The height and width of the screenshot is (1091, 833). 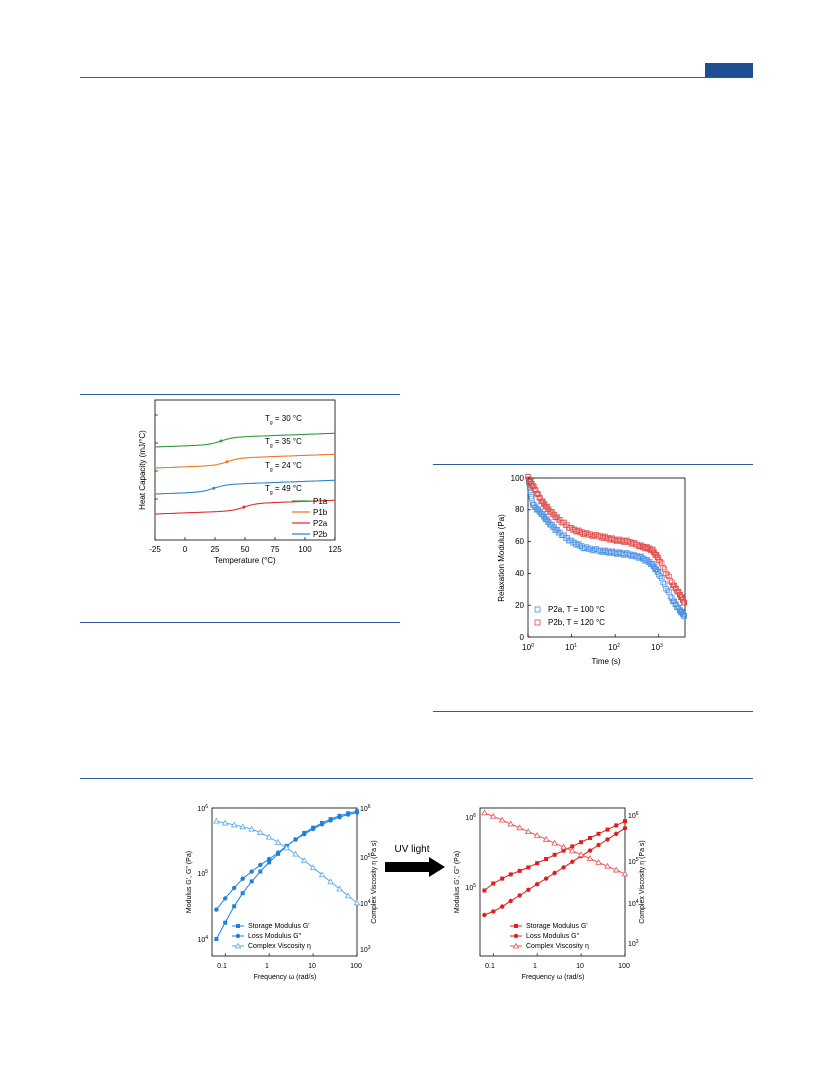 What do you see at coordinates (729, 70) in the screenshot?
I see `page-tab-marker` at bounding box center [729, 70].